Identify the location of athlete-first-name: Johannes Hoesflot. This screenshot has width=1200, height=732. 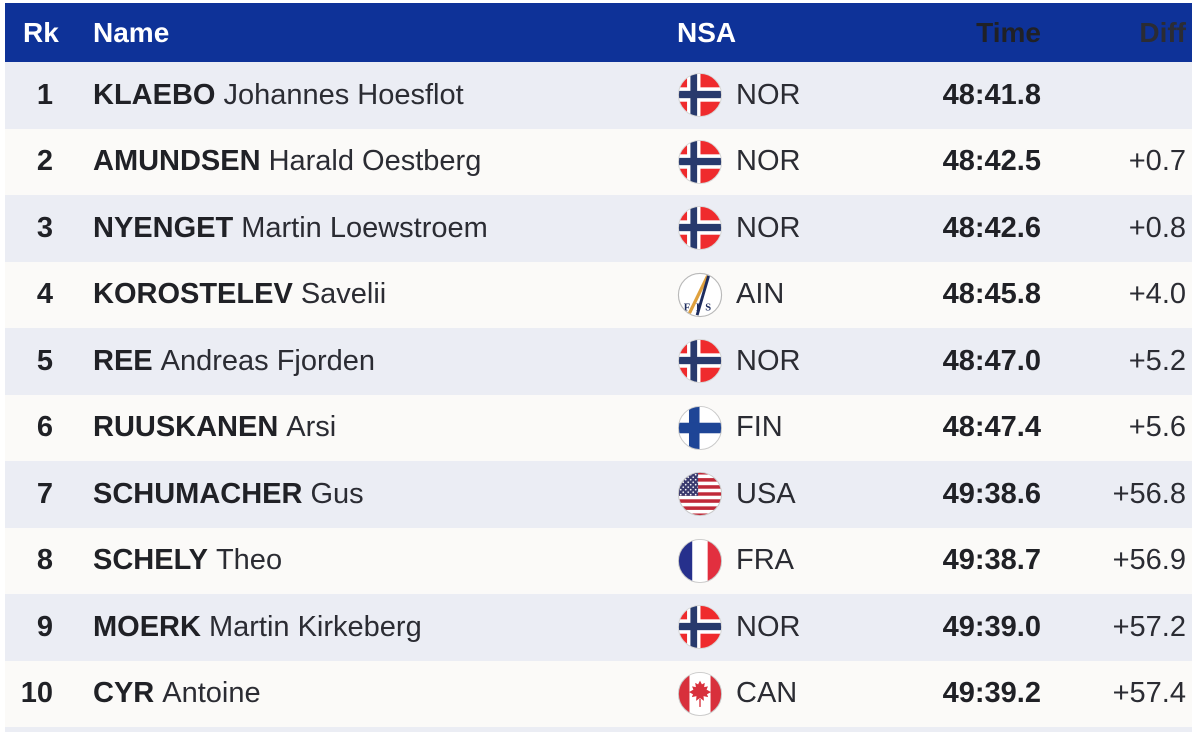
(343, 94).